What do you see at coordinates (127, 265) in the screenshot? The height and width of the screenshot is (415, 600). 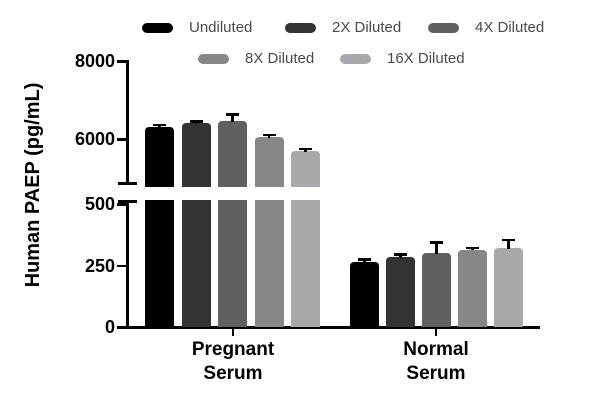 I see `y-axis-lower-segment` at bounding box center [127, 265].